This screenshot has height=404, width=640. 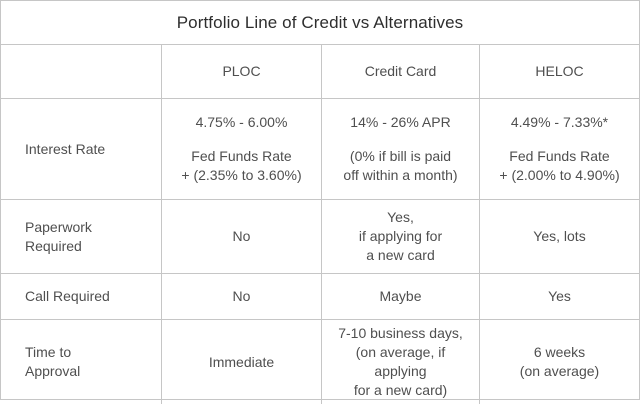 What do you see at coordinates (400, 236) in the screenshot?
I see `cell-paperwork-credit-card: Yes, if applying for a new card` at bounding box center [400, 236].